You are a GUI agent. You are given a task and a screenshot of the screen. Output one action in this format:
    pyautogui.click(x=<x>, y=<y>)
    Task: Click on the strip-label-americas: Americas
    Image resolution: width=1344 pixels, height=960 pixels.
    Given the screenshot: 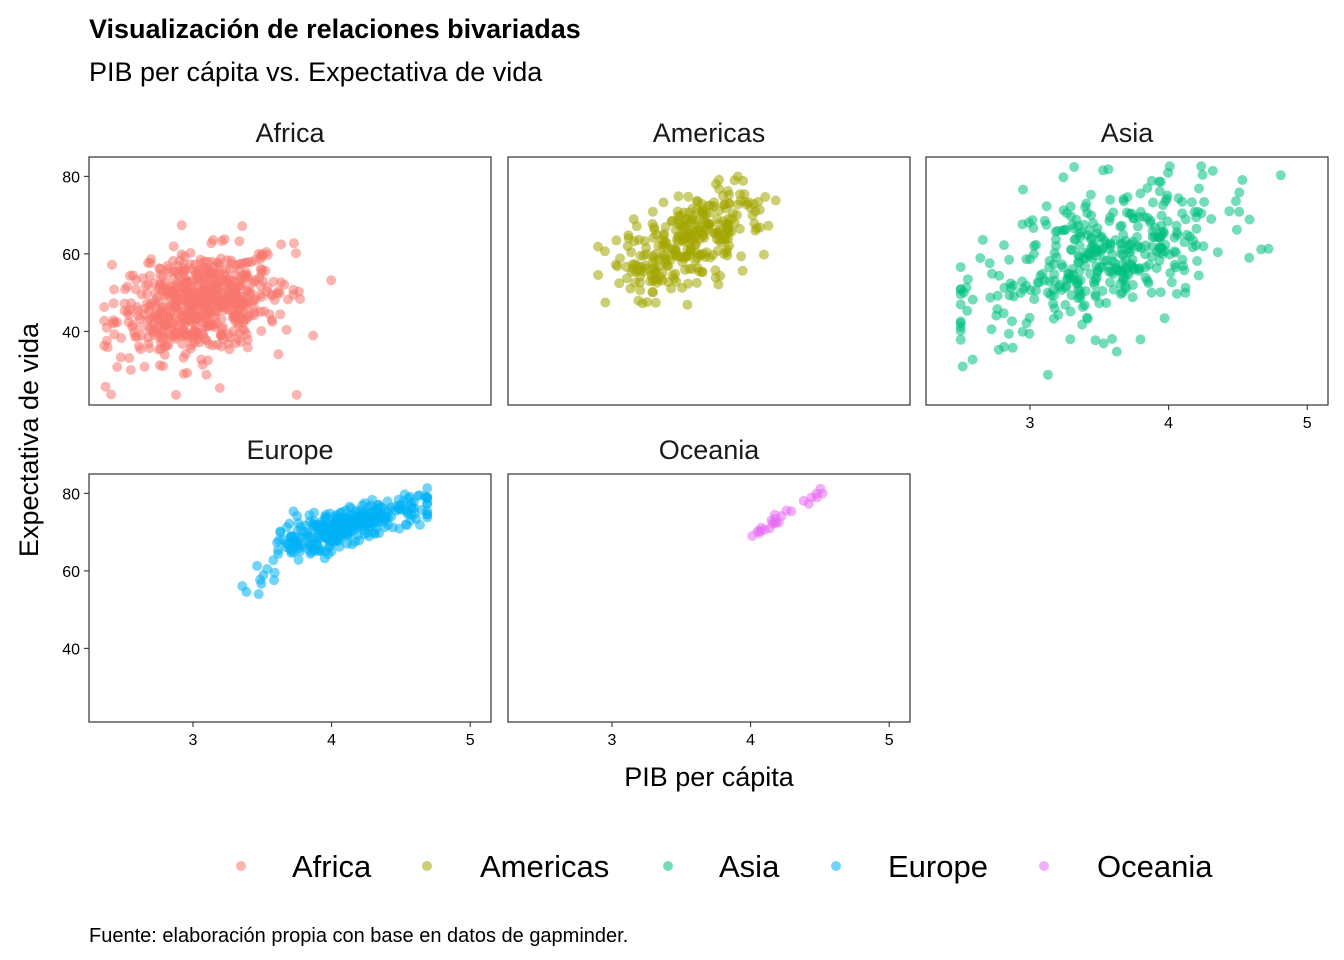 What is the action you would take?
    pyautogui.click(x=709, y=133)
    